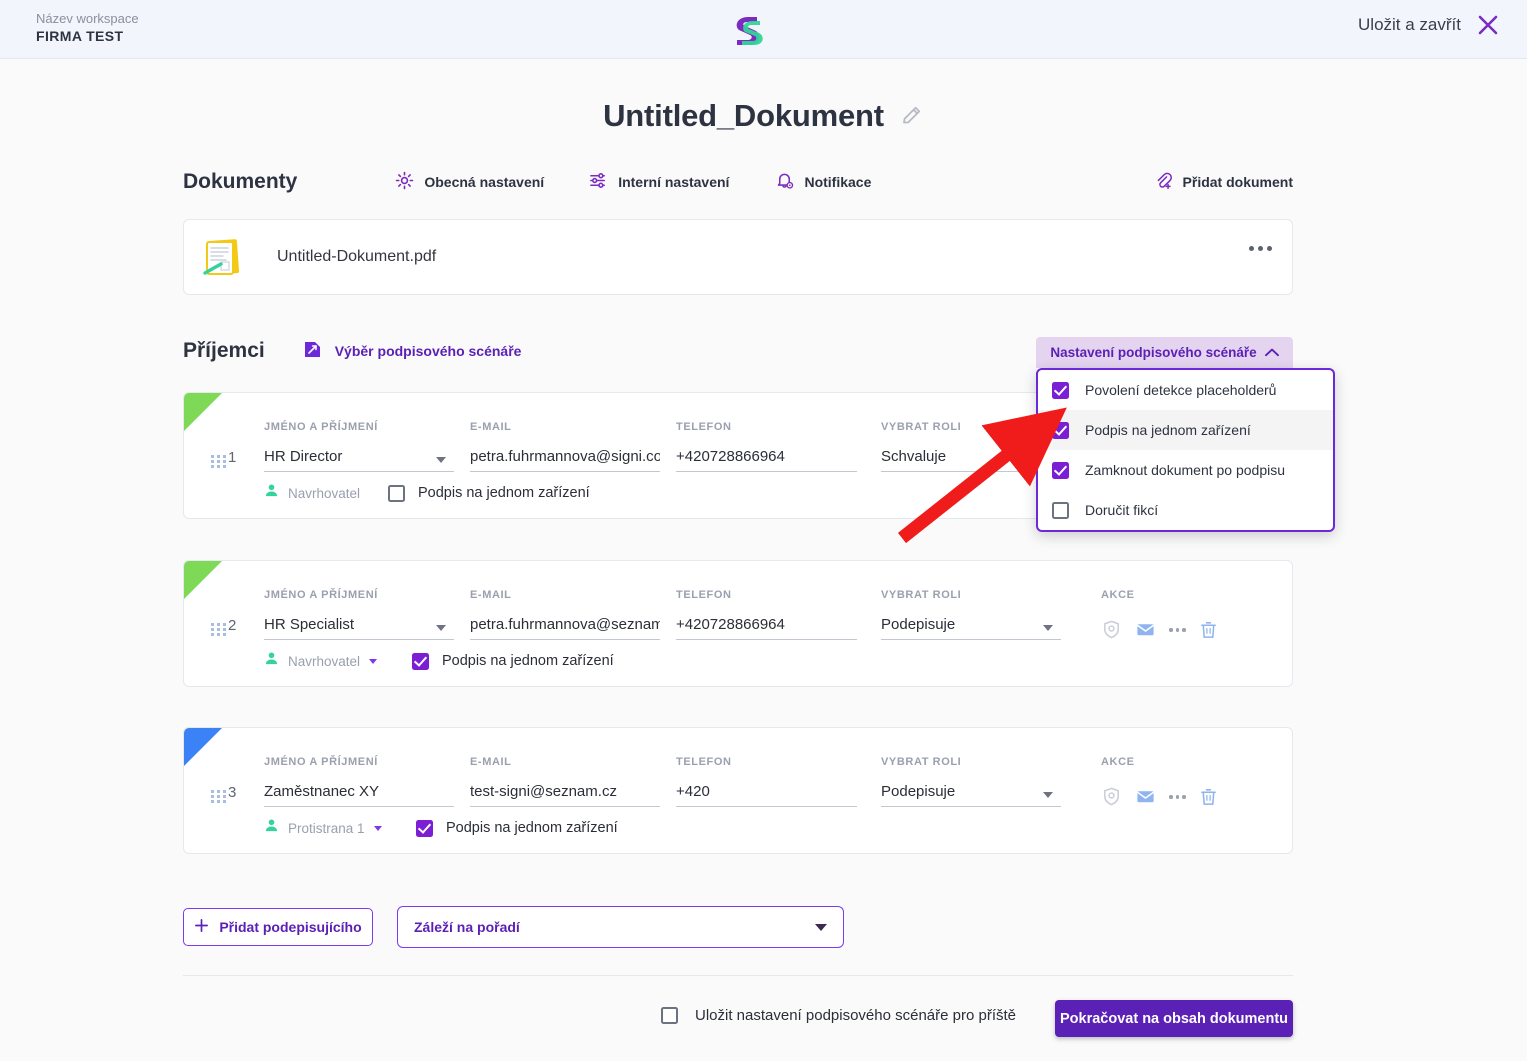  Describe the element at coordinates (971, 460) in the screenshot. I see `field-value-role: Schvaluje` at that location.